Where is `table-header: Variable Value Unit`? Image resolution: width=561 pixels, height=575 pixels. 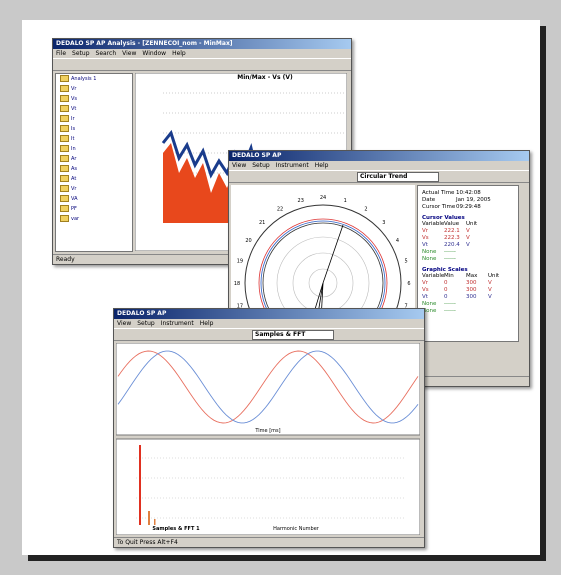 table-header: Variable Value Unit is located at coordinates (468, 224).